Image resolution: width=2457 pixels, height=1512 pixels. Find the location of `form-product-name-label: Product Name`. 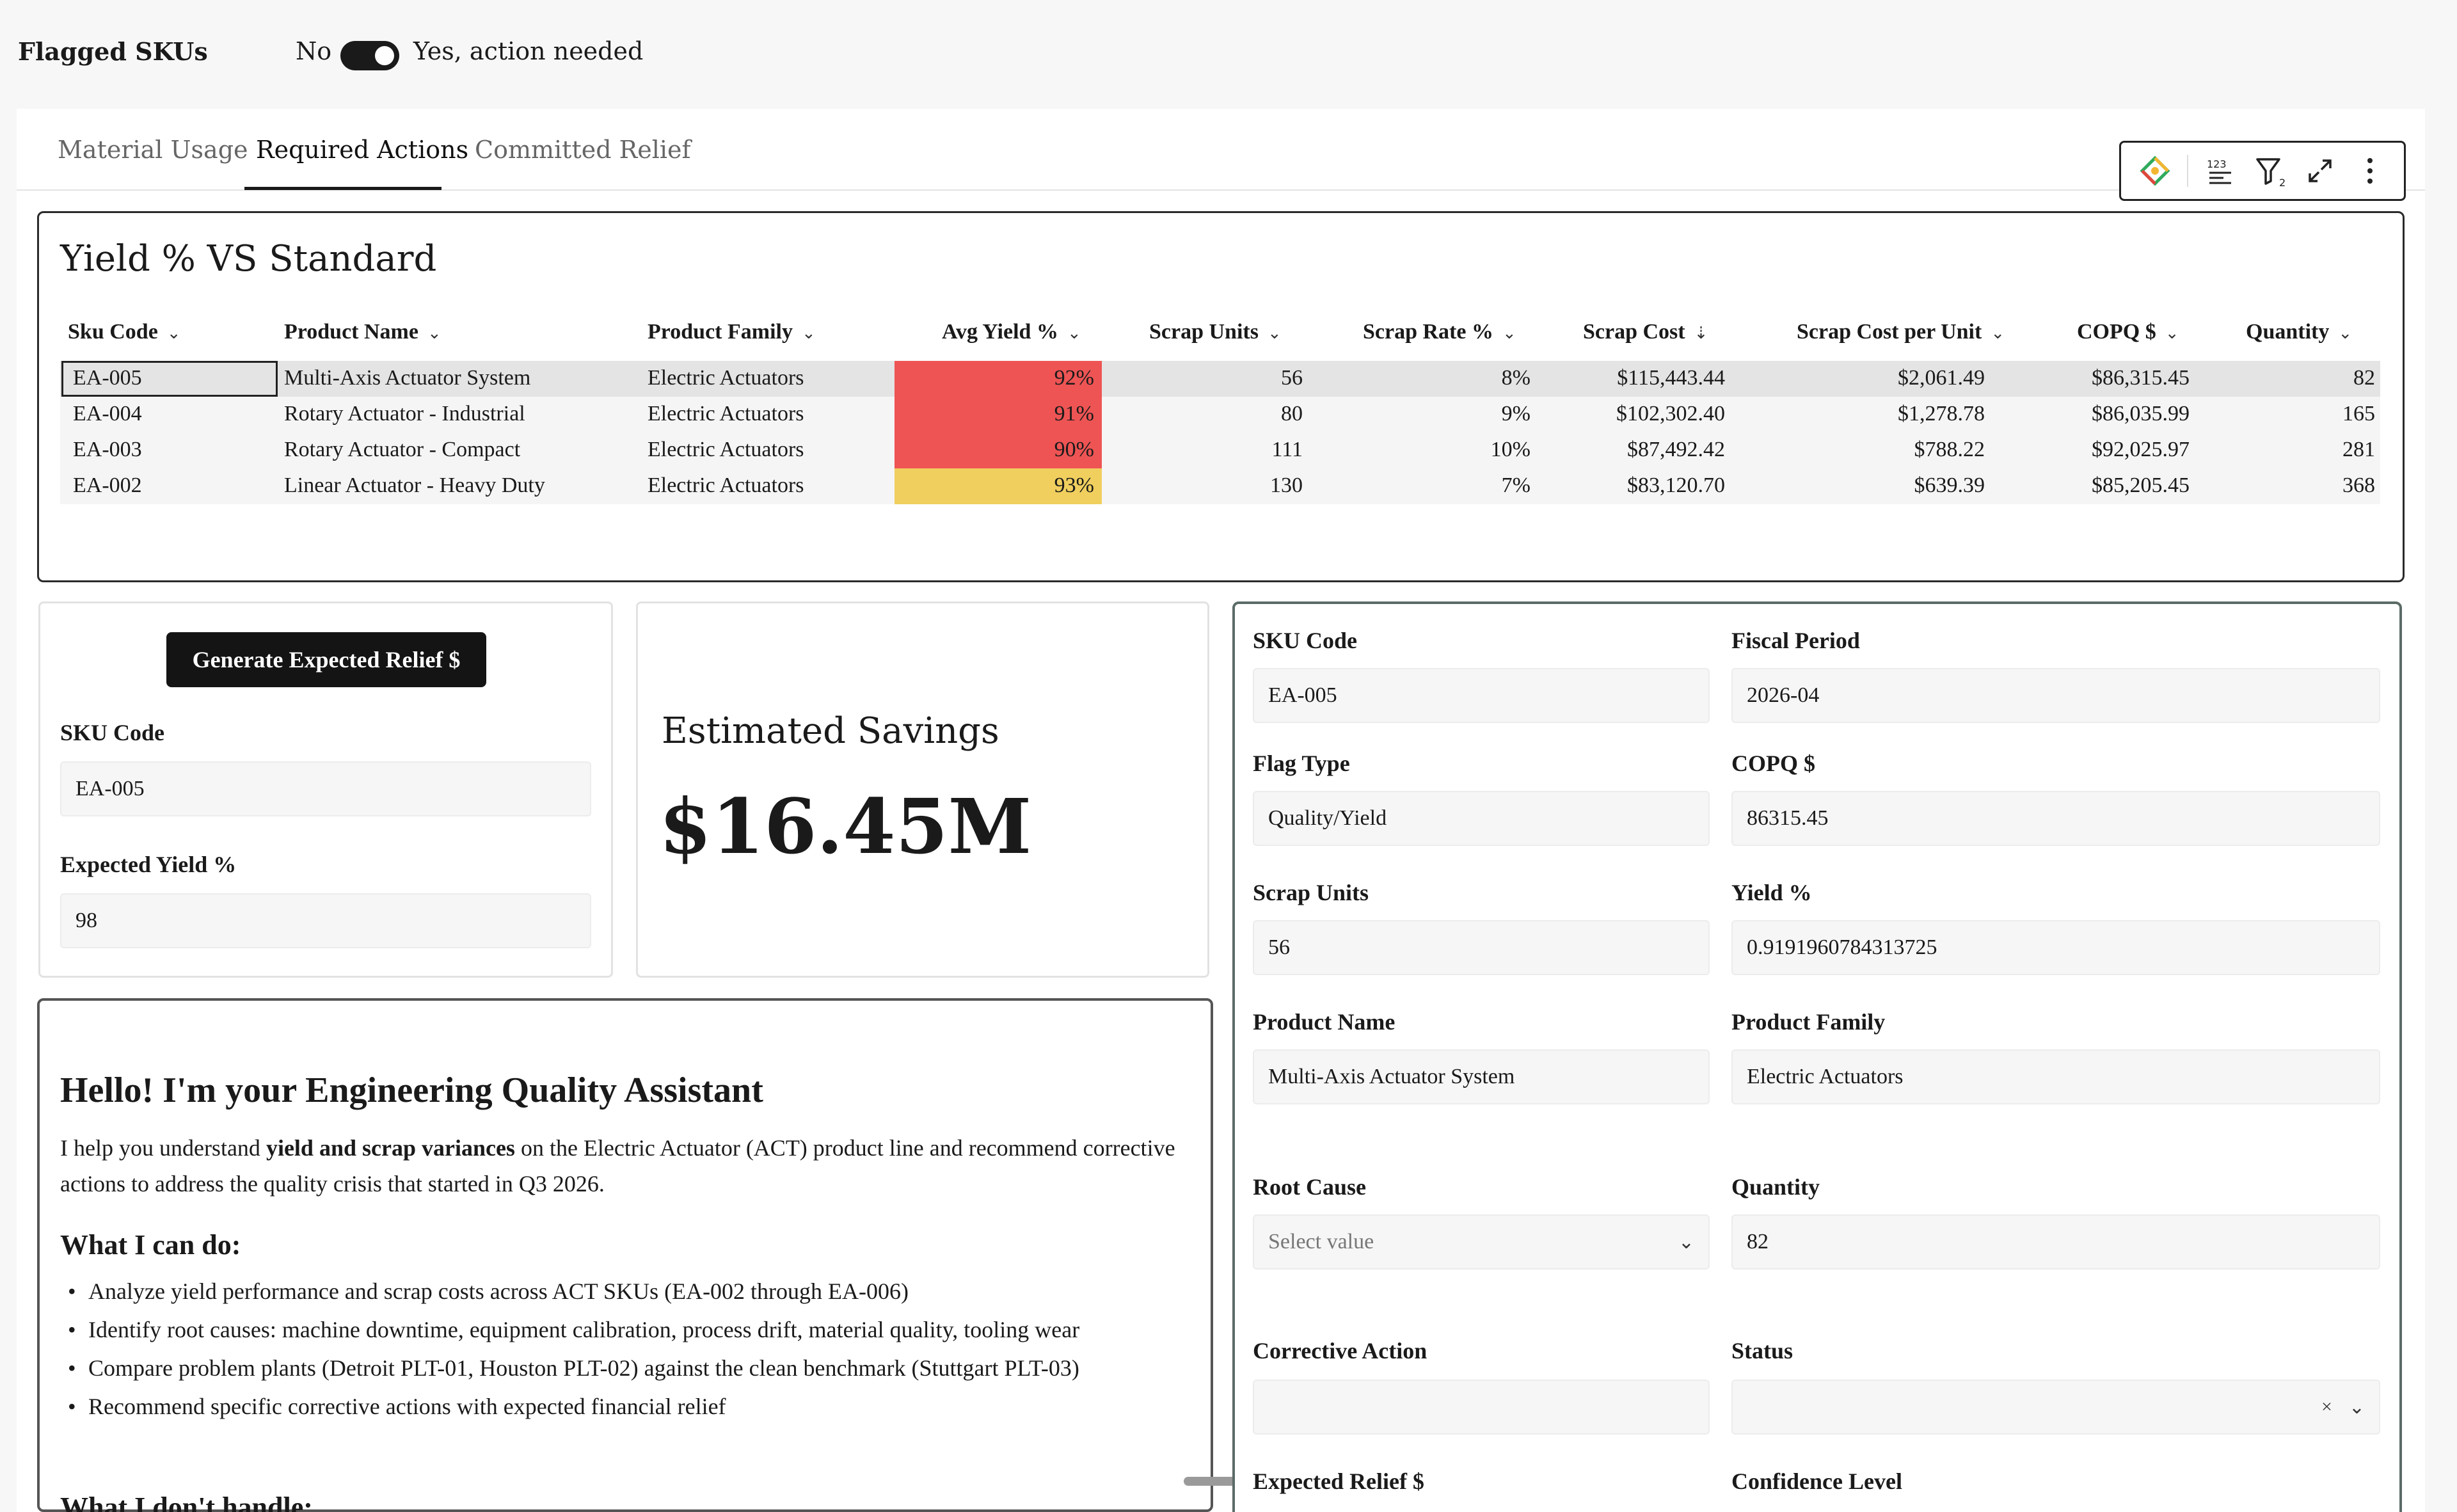

form-product-name-label: Product Name is located at coordinates (1324, 1022).